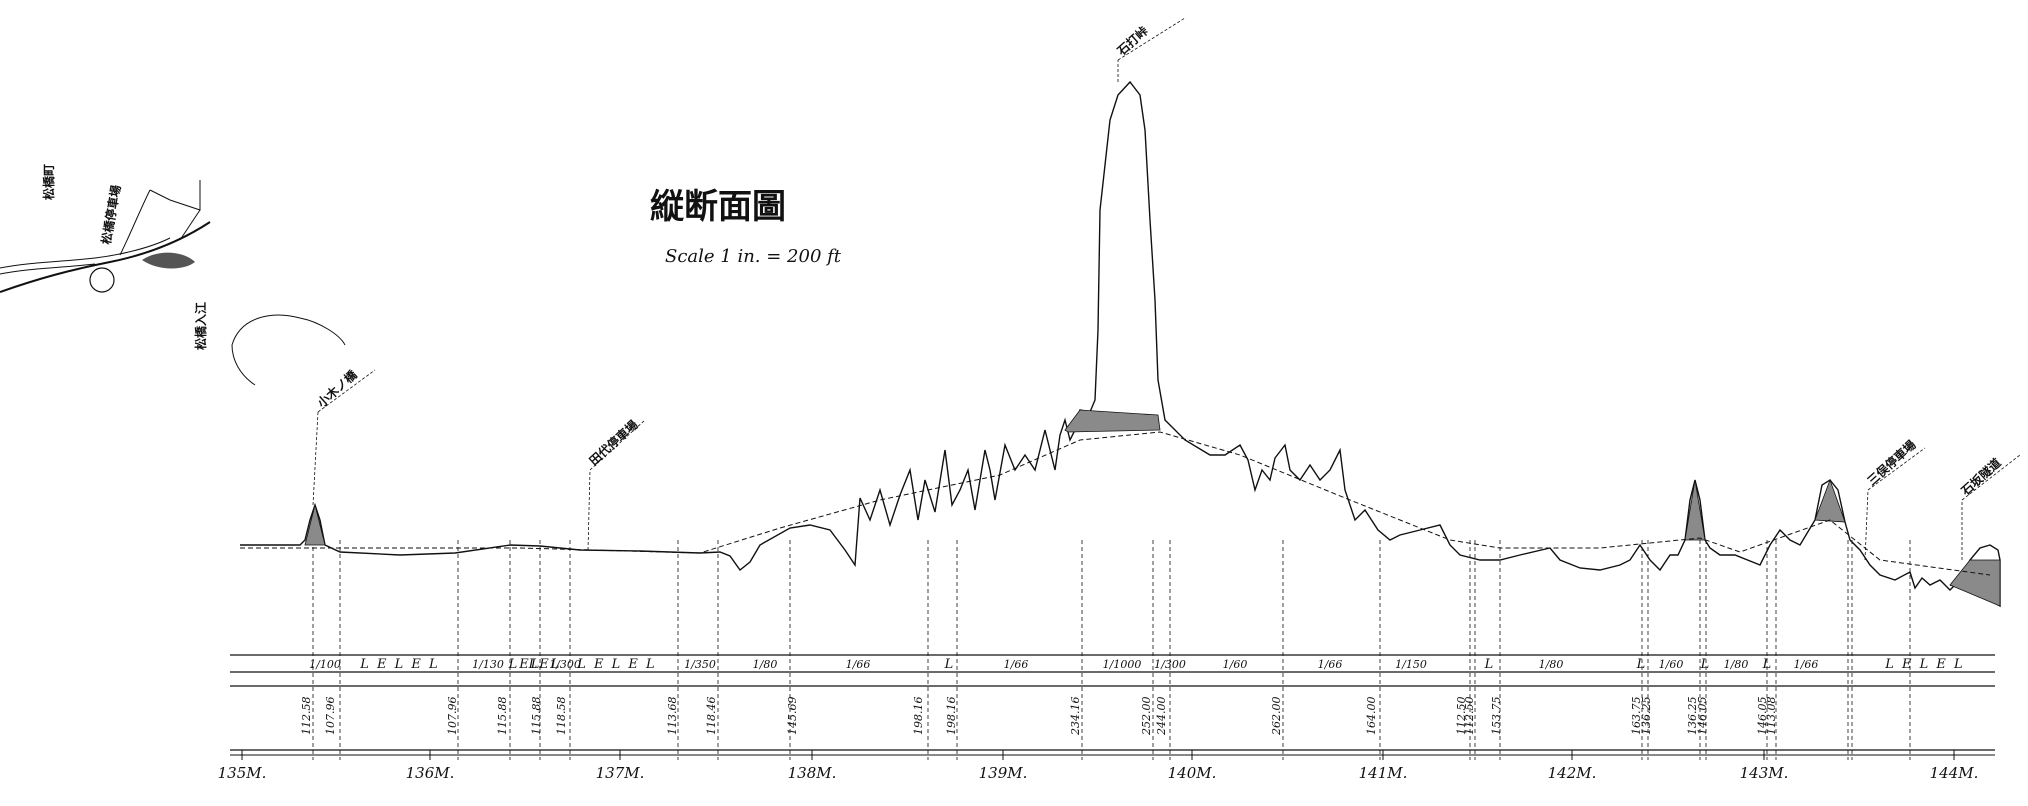  What do you see at coordinates (430, 773) in the screenshot?
I see `km-label: 136M.` at bounding box center [430, 773].